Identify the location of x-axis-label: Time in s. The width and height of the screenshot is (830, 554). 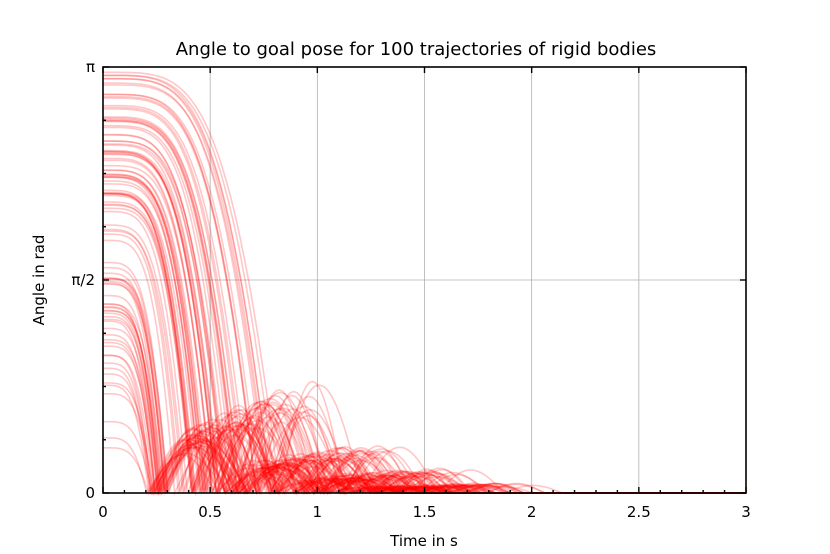
(423, 541).